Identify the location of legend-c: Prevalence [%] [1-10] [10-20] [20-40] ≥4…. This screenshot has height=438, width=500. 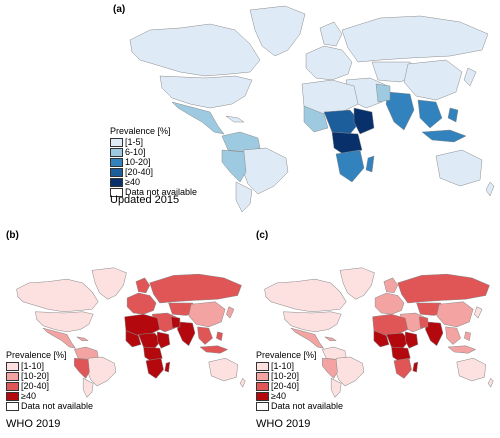
(299, 380).